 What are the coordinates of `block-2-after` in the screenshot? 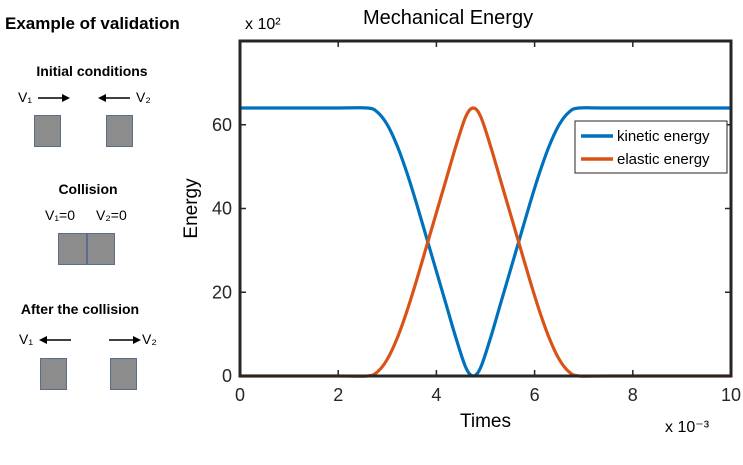 It's located at (123, 374).